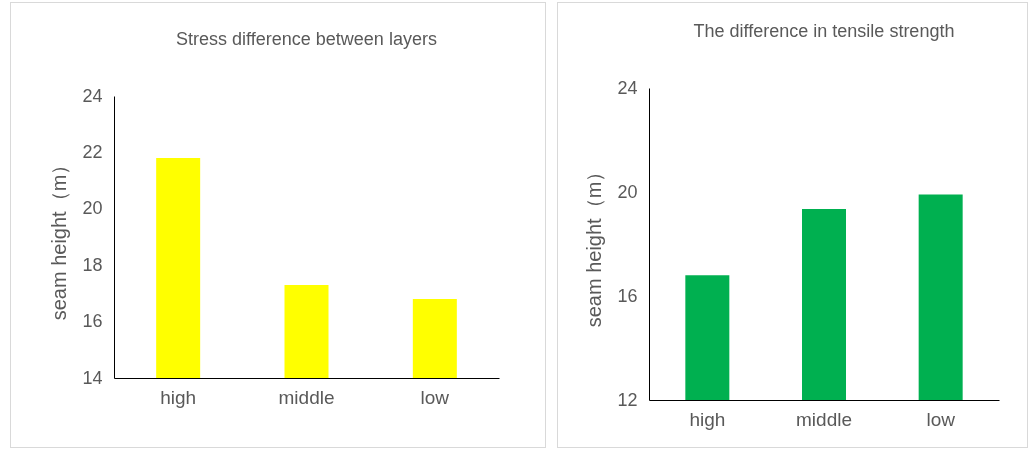 The height and width of the screenshot is (452, 1030). I want to click on chart-title: Stress difference between layers, so click(306, 39).